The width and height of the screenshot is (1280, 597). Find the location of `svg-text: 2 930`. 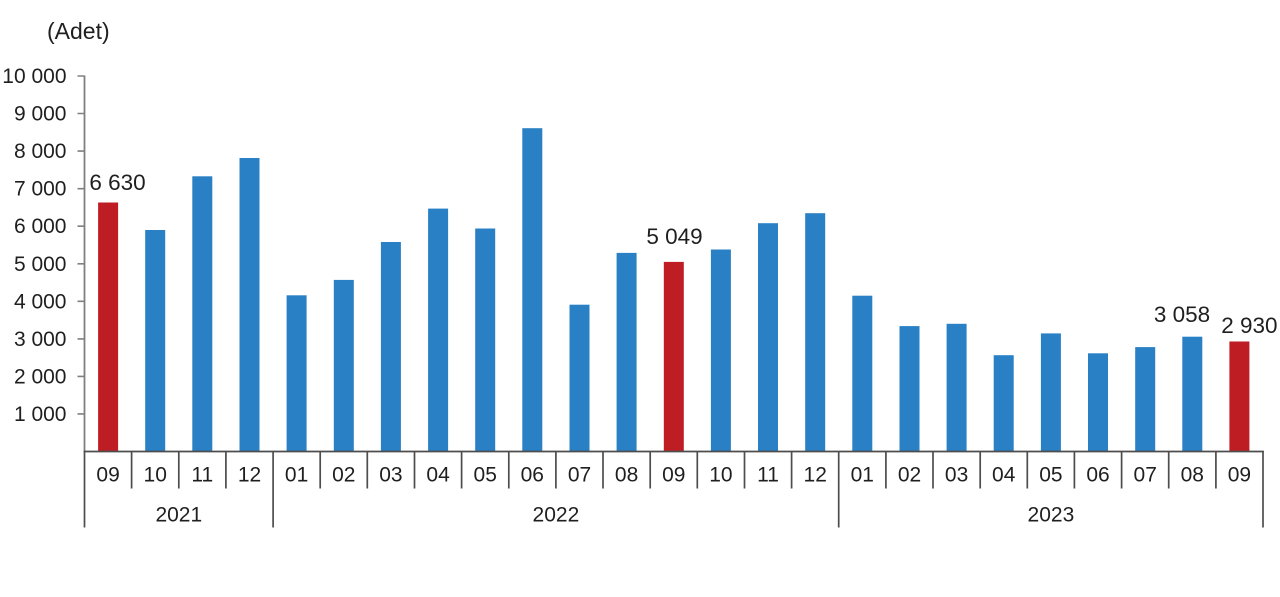

svg-text: 2 930 is located at coordinates (1249, 325).